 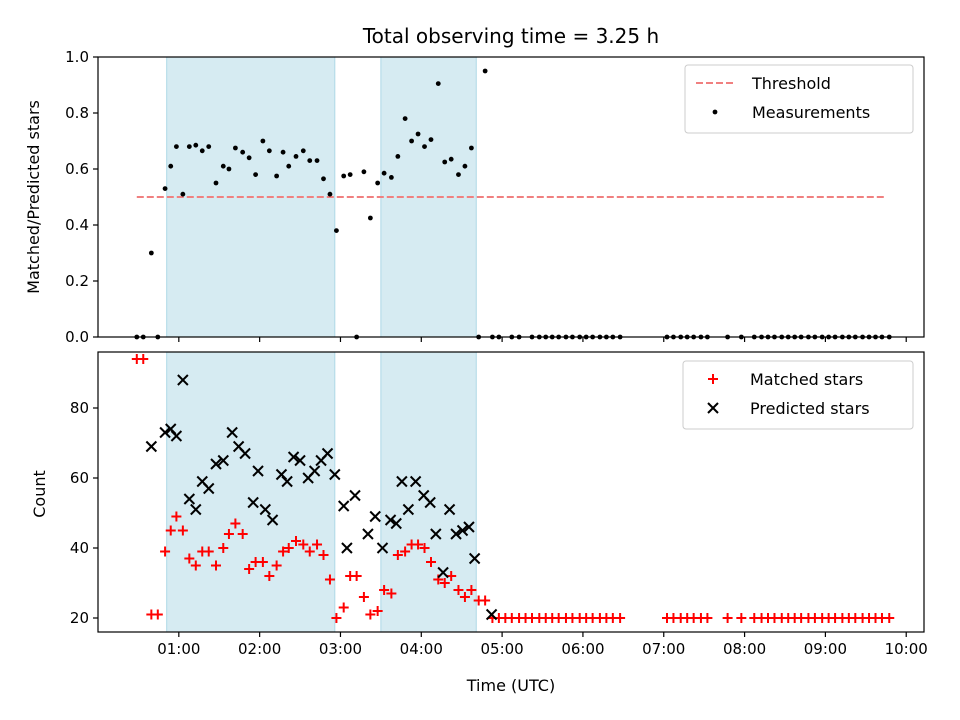 What do you see at coordinates (791, 83) in the screenshot?
I see `legend-entry-label: Threshold` at bounding box center [791, 83].